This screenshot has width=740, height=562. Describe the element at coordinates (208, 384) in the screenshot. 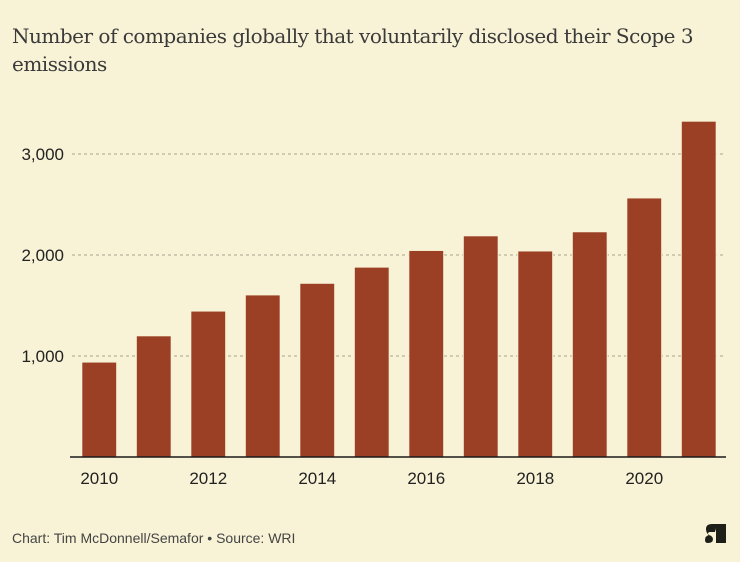

I see `bar-2012` at that location.